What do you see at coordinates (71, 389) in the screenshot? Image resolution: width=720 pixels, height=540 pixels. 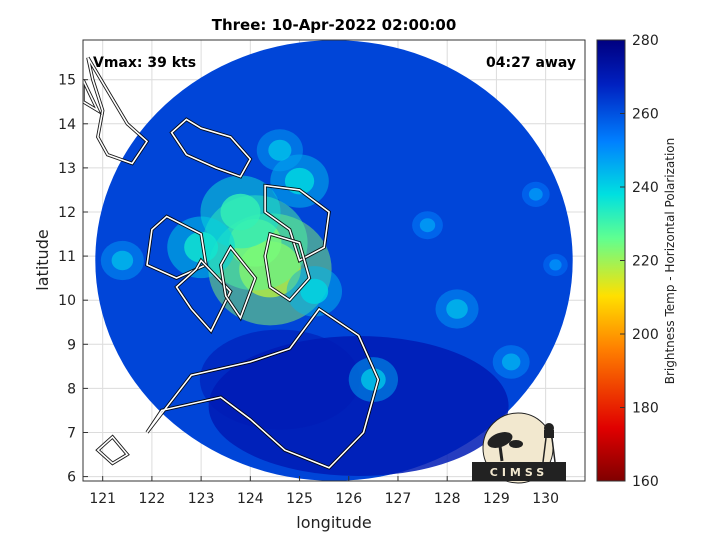 I see `y-tick-label: 8` at bounding box center [71, 389].